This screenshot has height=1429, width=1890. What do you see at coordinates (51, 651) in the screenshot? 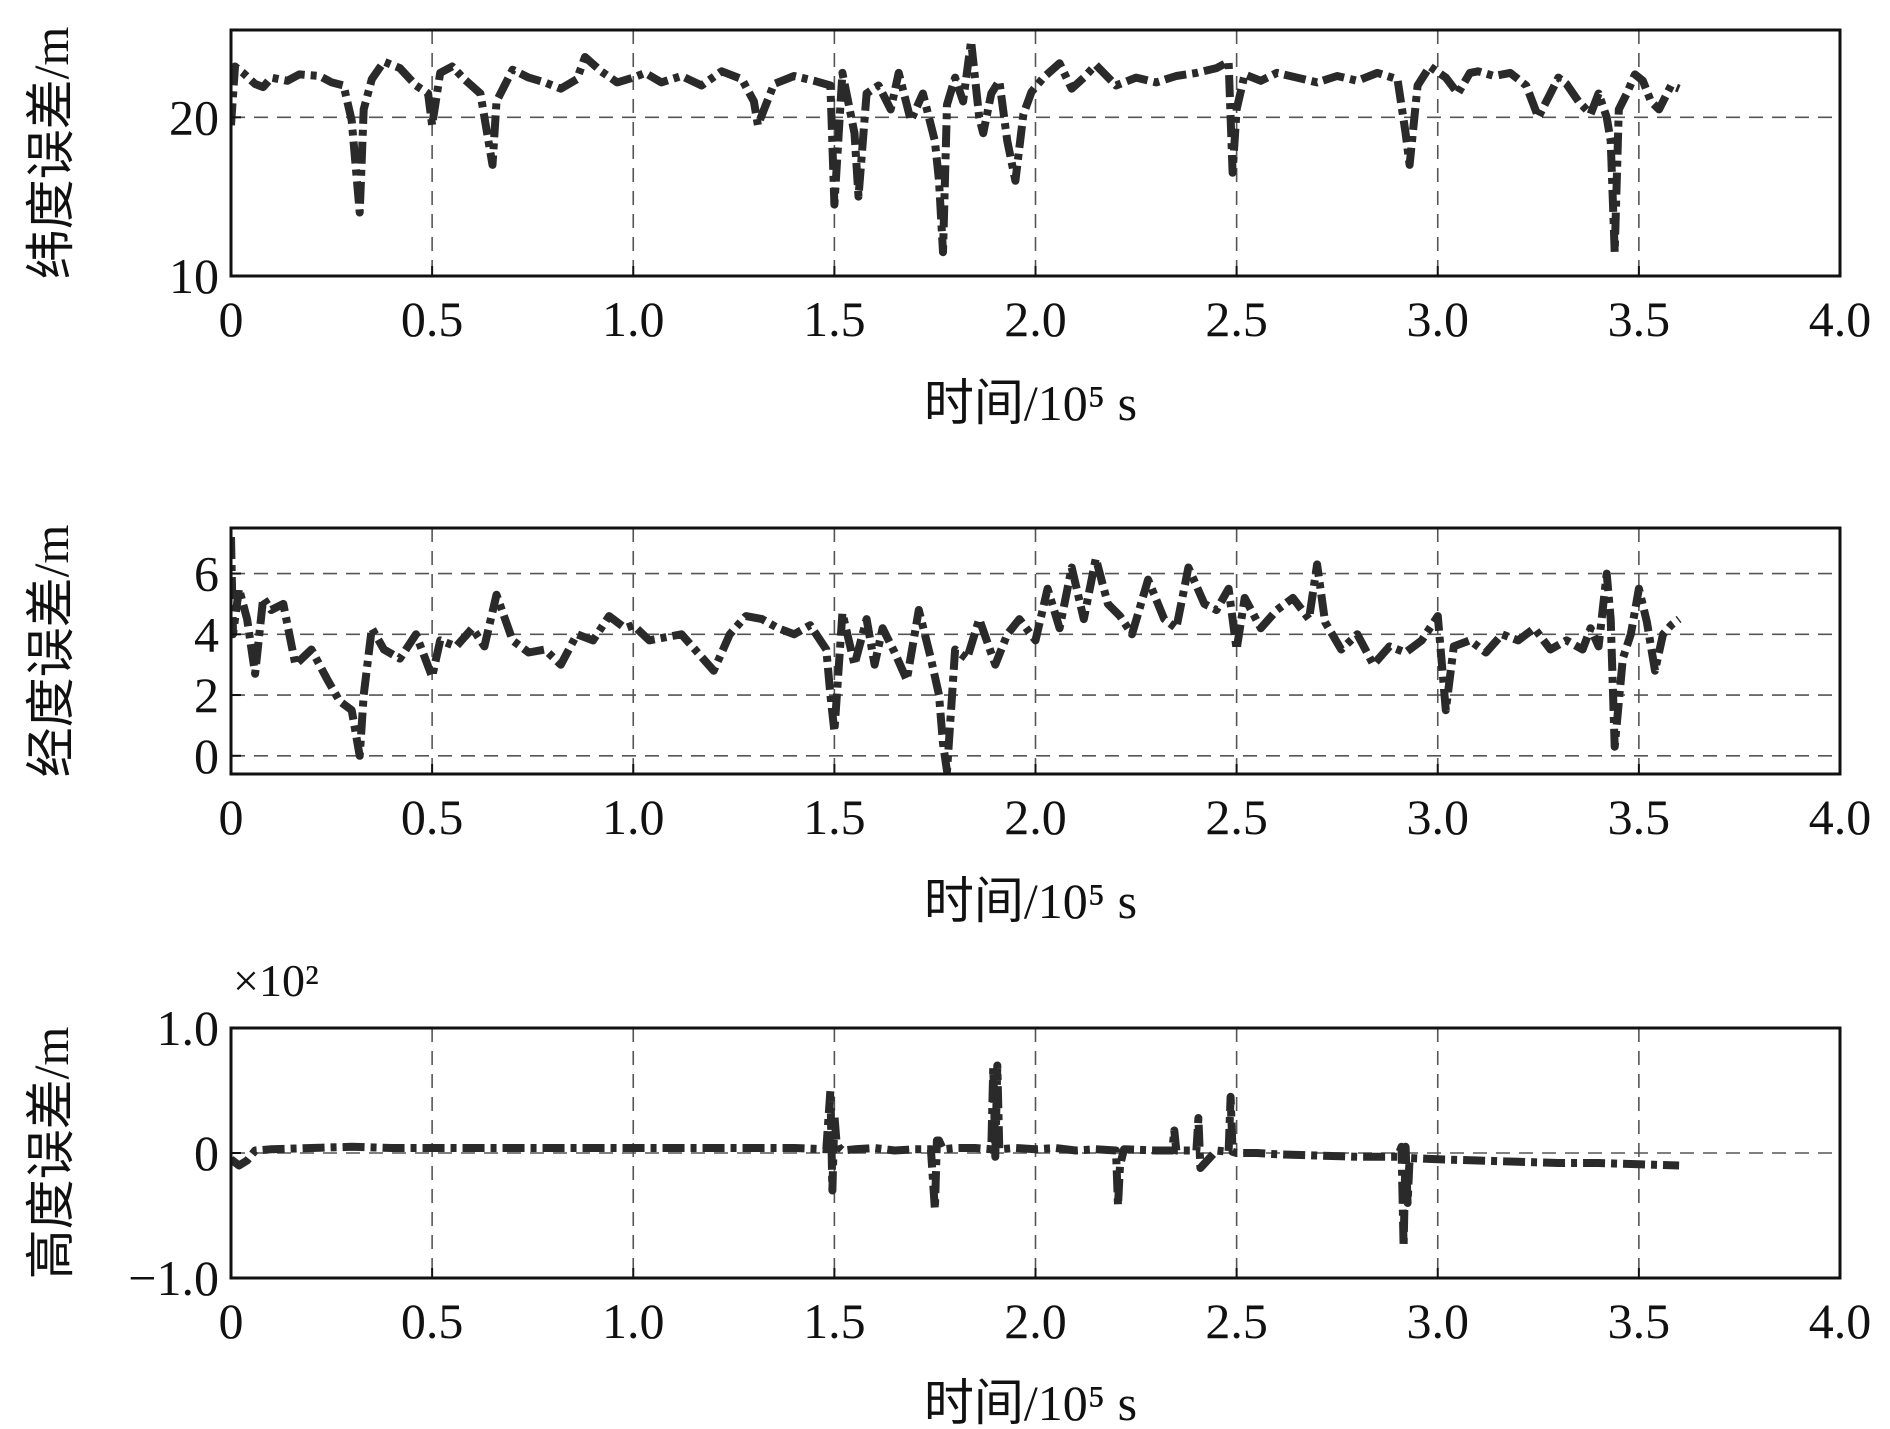
I see `y-axis-label: 经度误差/m` at bounding box center [51, 651].